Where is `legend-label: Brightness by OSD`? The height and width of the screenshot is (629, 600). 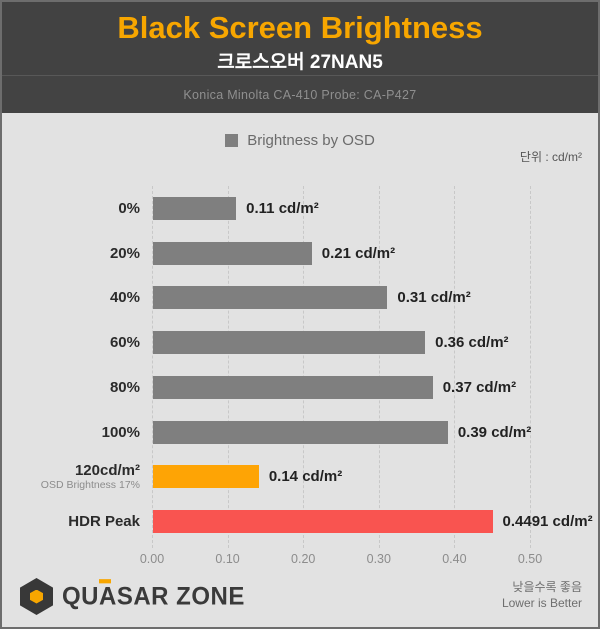 legend-label: Brightness by OSD is located at coordinates (311, 140).